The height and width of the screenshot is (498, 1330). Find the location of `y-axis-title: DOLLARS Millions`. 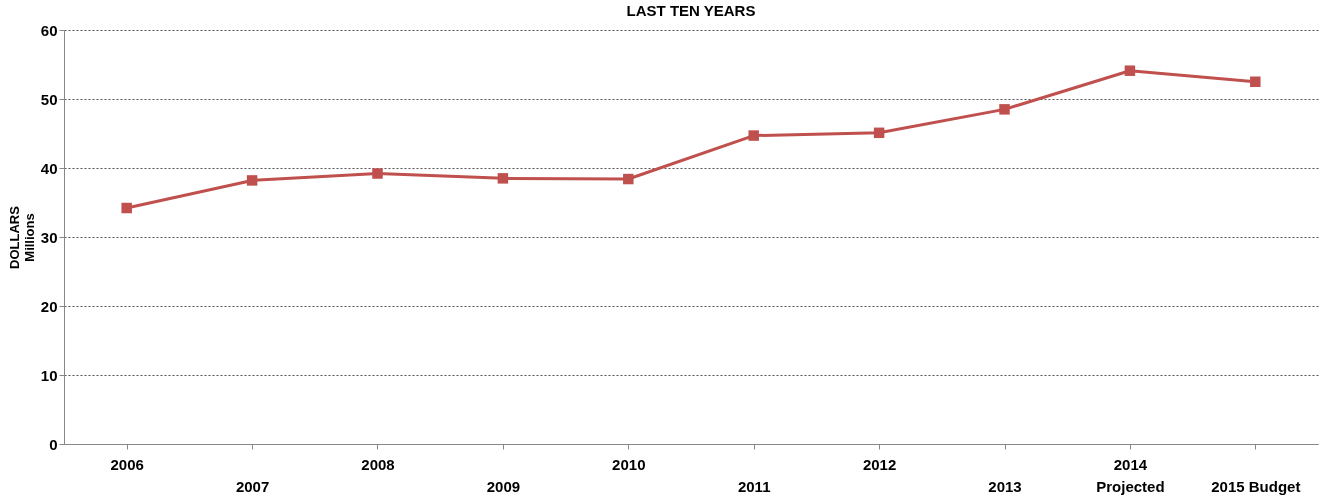

y-axis-title: DOLLARS Millions is located at coordinates (21, 237).